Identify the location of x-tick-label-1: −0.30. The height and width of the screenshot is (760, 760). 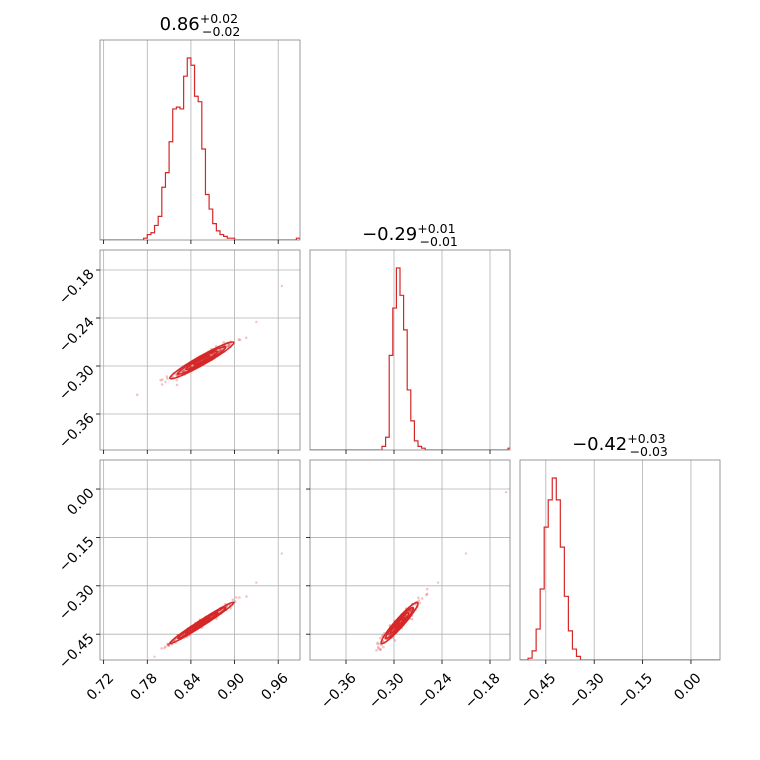
(387, 691).